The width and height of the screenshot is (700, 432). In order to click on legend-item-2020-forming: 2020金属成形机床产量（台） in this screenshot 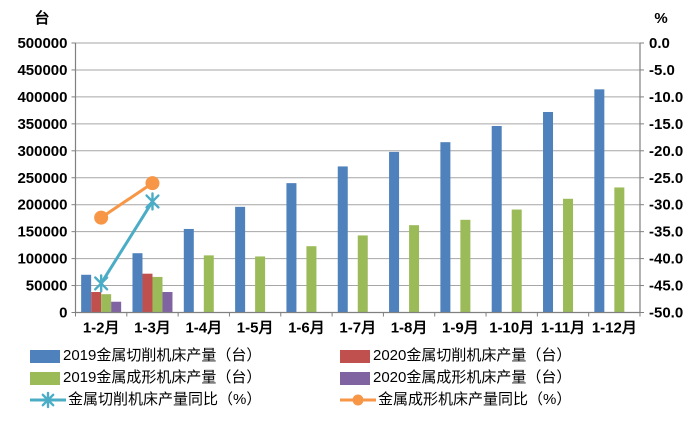, I will do `click(512, 378)`.